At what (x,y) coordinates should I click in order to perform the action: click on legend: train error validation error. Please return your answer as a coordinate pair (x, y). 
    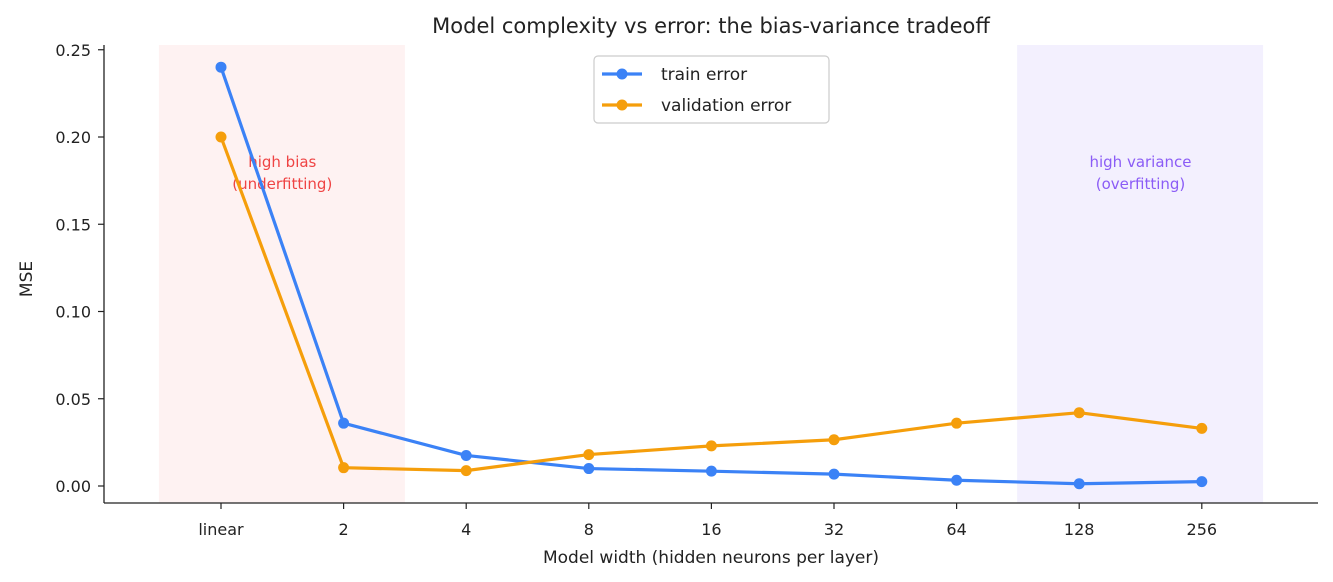
    Looking at the image, I should click on (711, 89).